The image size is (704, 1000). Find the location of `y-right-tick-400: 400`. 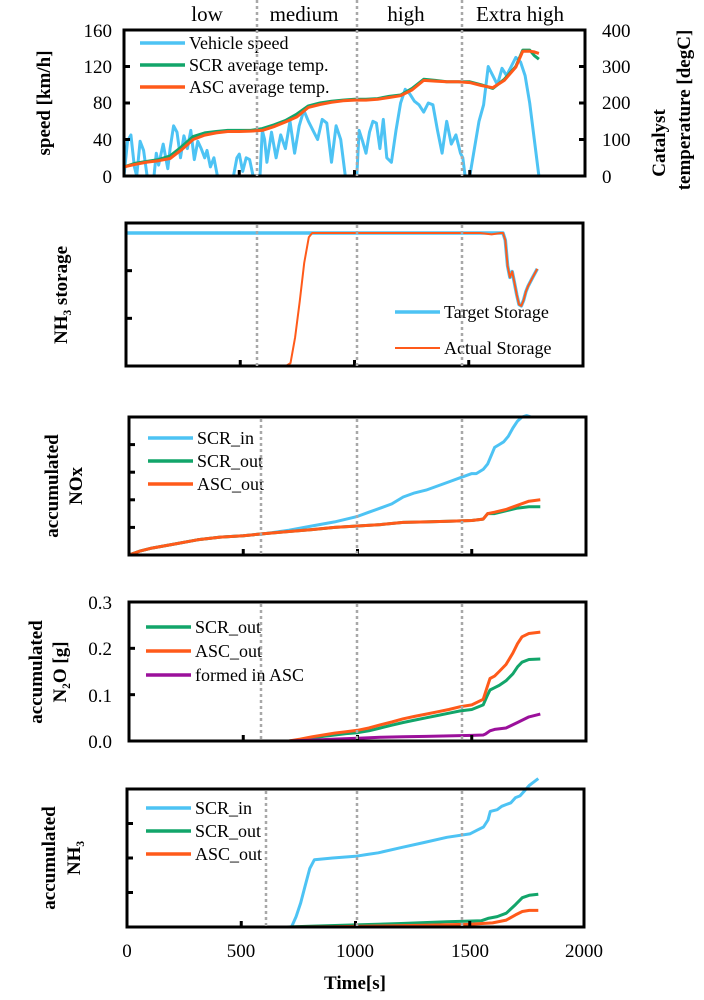

y-right-tick-400: 400 is located at coordinates (616, 31).